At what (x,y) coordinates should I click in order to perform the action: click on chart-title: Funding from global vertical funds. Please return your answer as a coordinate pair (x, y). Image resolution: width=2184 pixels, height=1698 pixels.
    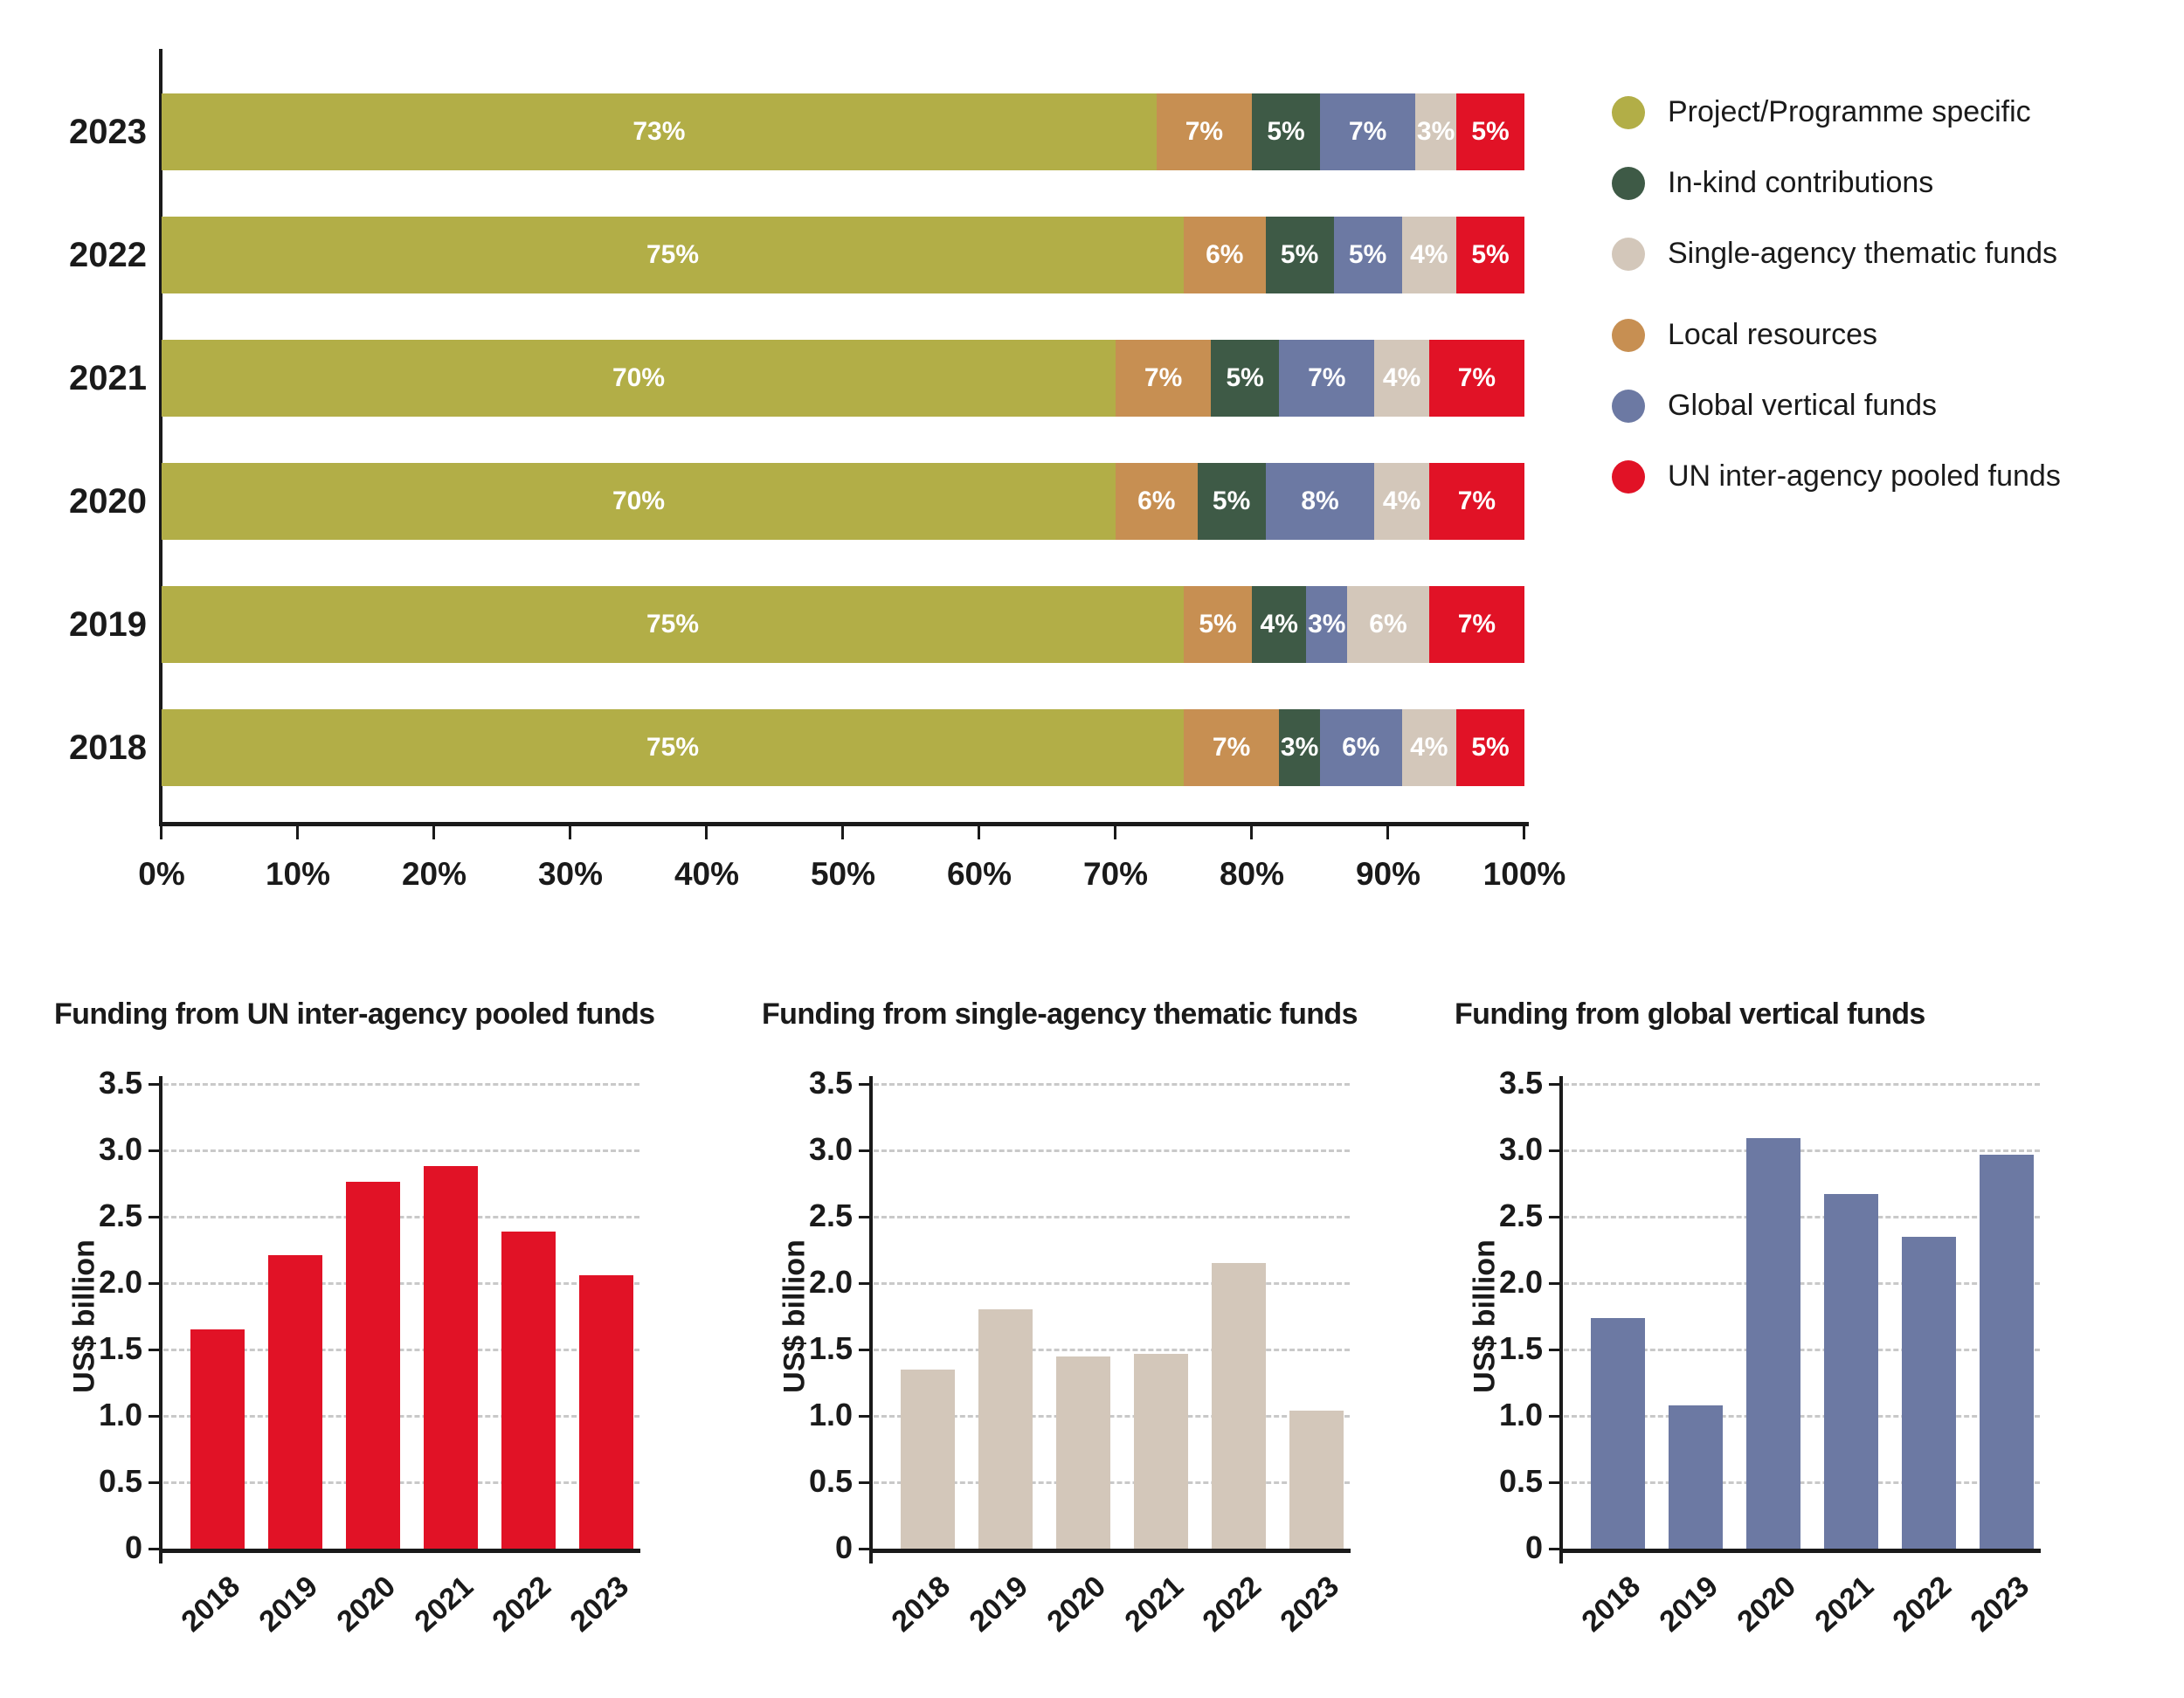
    Looking at the image, I should click on (1690, 1014).